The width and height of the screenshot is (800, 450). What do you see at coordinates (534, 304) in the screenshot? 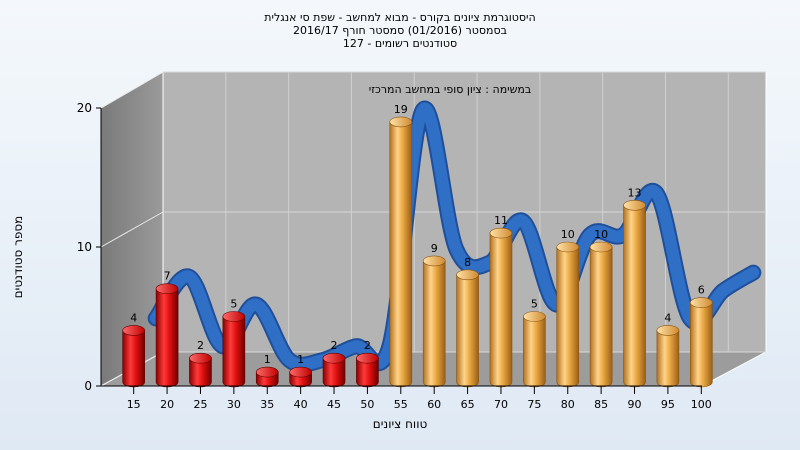
I see `bar-value-label-75: 5` at bounding box center [534, 304].